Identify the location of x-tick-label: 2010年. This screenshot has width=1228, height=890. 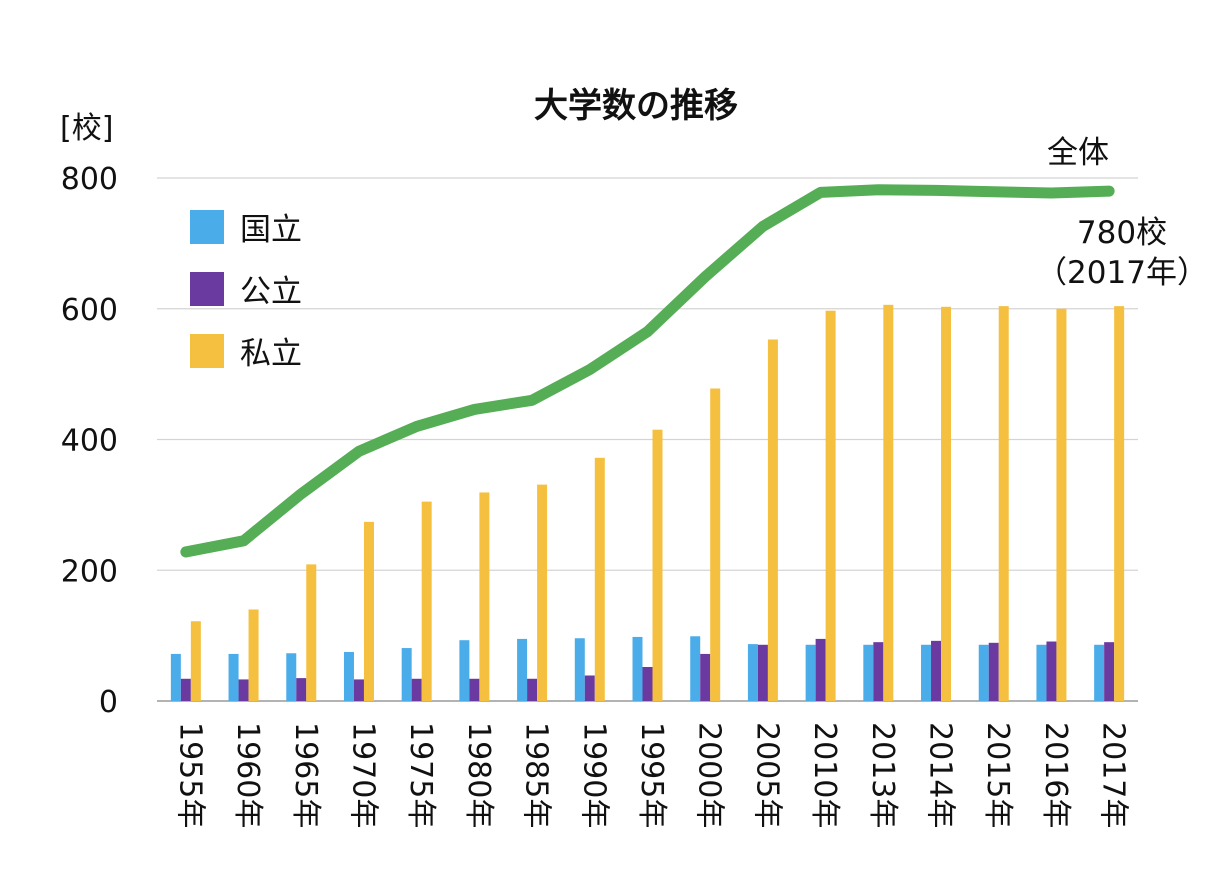
(824, 775).